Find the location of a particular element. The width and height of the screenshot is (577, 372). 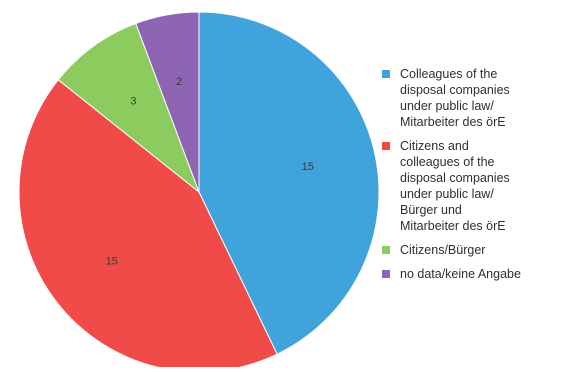

legend-swatch-citizens-and-colleagues is located at coordinates (386, 146).